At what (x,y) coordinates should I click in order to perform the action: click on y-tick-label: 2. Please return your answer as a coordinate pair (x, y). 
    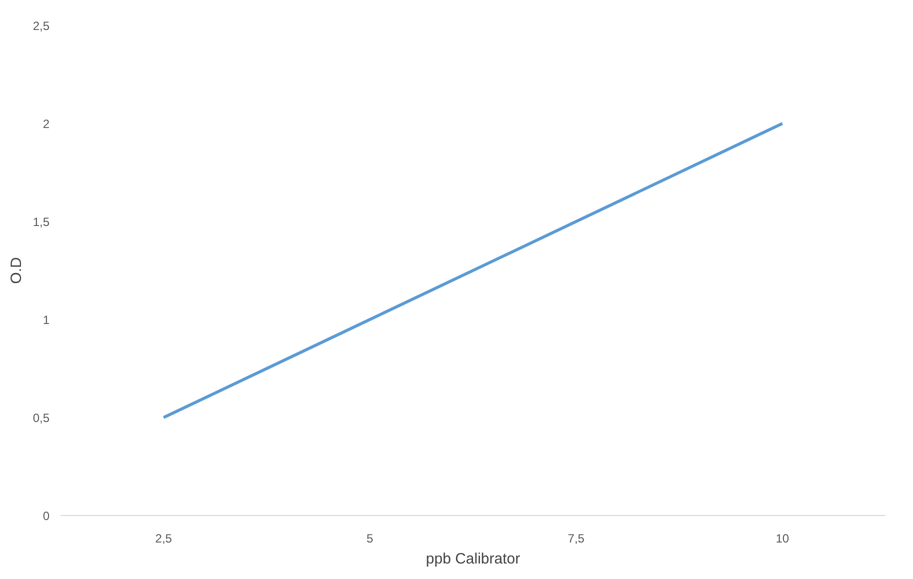
    Looking at the image, I should click on (46, 124).